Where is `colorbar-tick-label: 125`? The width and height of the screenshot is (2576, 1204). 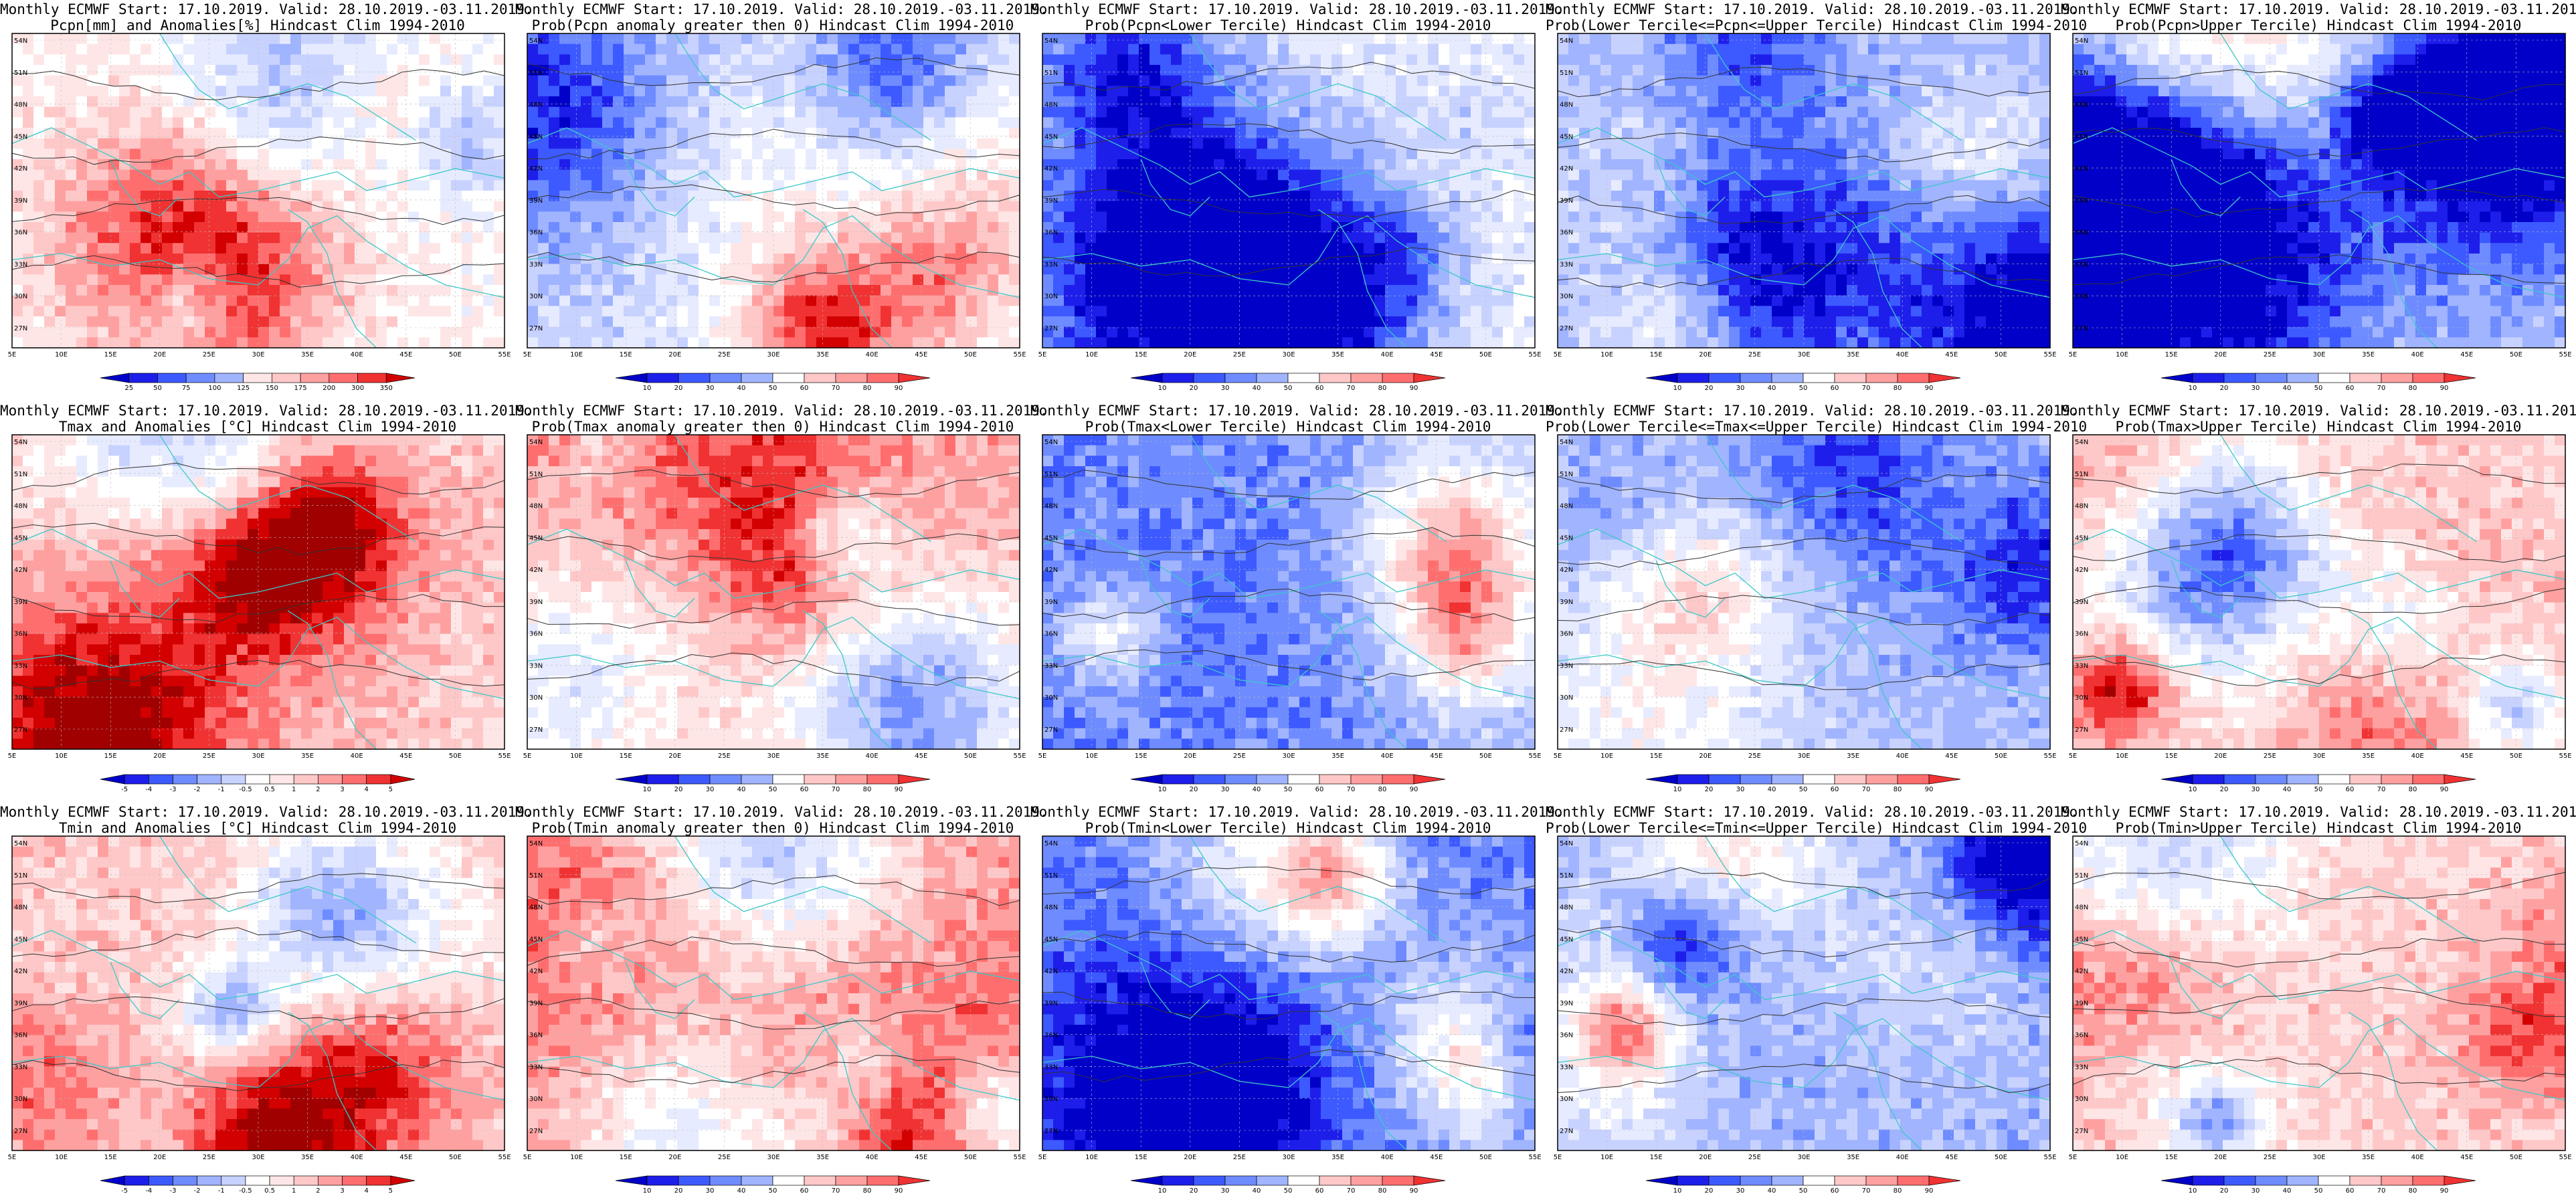
colorbar-tick-label: 125 is located at coordinates (243, 388).